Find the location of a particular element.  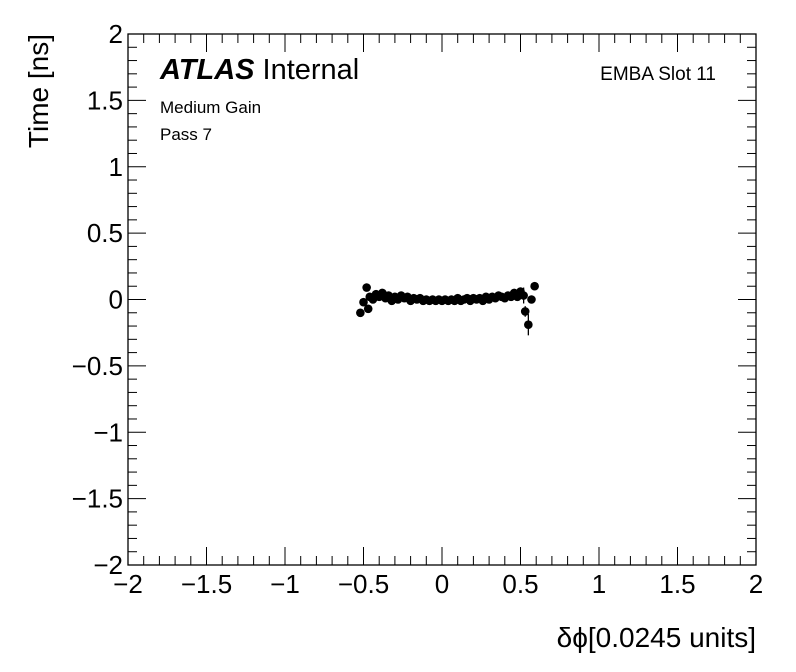

gain-label: Medium Gain is located at coordinates (210, 107).